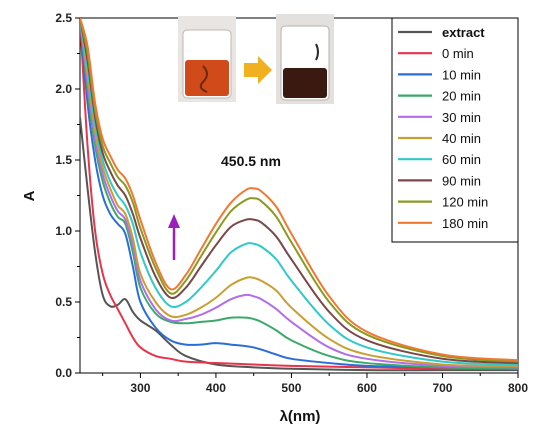 The width and height of the screenshot is (534, 430). I want to click on y-tick-label: 2.0, so click(63, 89).